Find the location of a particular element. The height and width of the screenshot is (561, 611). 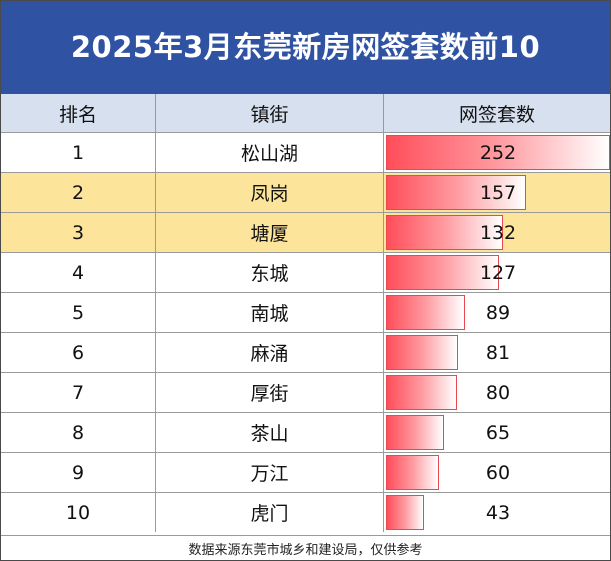

data-label: 81 is located at coordinates (498, 352).